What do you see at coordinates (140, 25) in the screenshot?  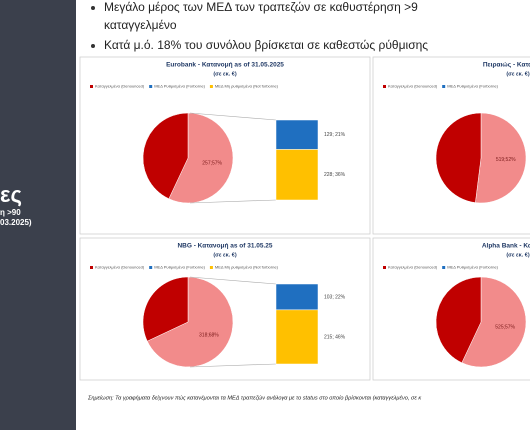 I see `bullet-text: καταγγελμένο` at bounding box center [140, 25].